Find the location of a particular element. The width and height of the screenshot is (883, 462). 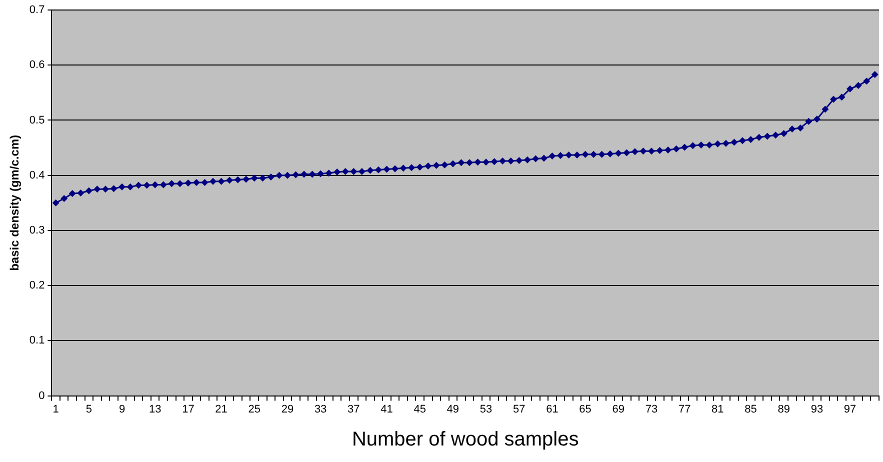

x-tick-label: 81 is located at coordinates (718, 409).